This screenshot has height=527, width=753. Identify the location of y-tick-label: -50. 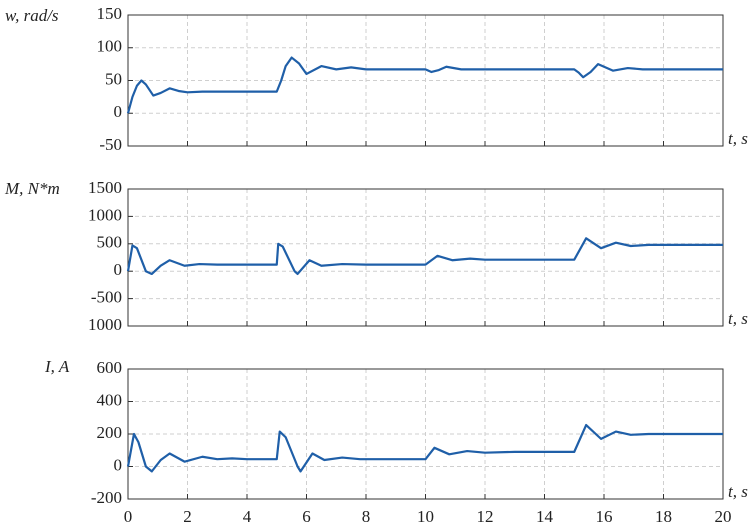
(110, 144).